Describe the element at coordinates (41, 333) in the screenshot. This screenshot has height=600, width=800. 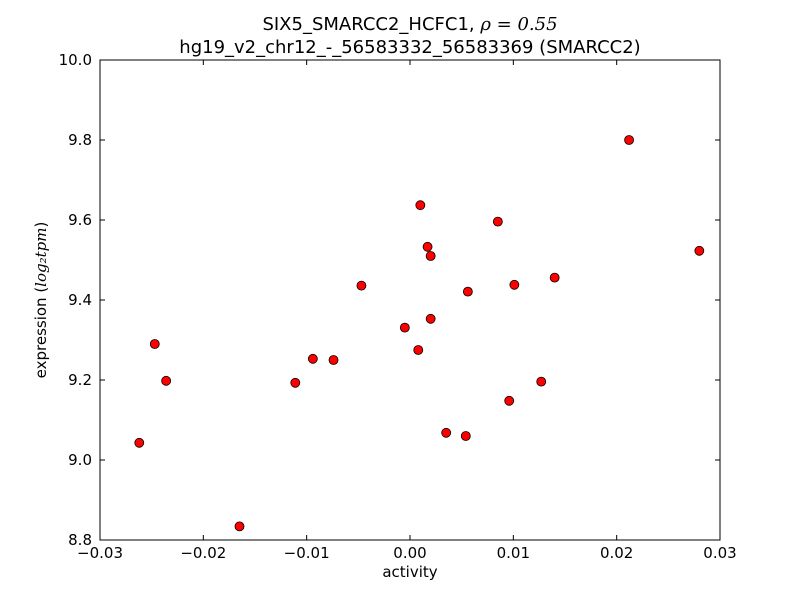
I see `y-axis-label-prefix: expression (` at that location.